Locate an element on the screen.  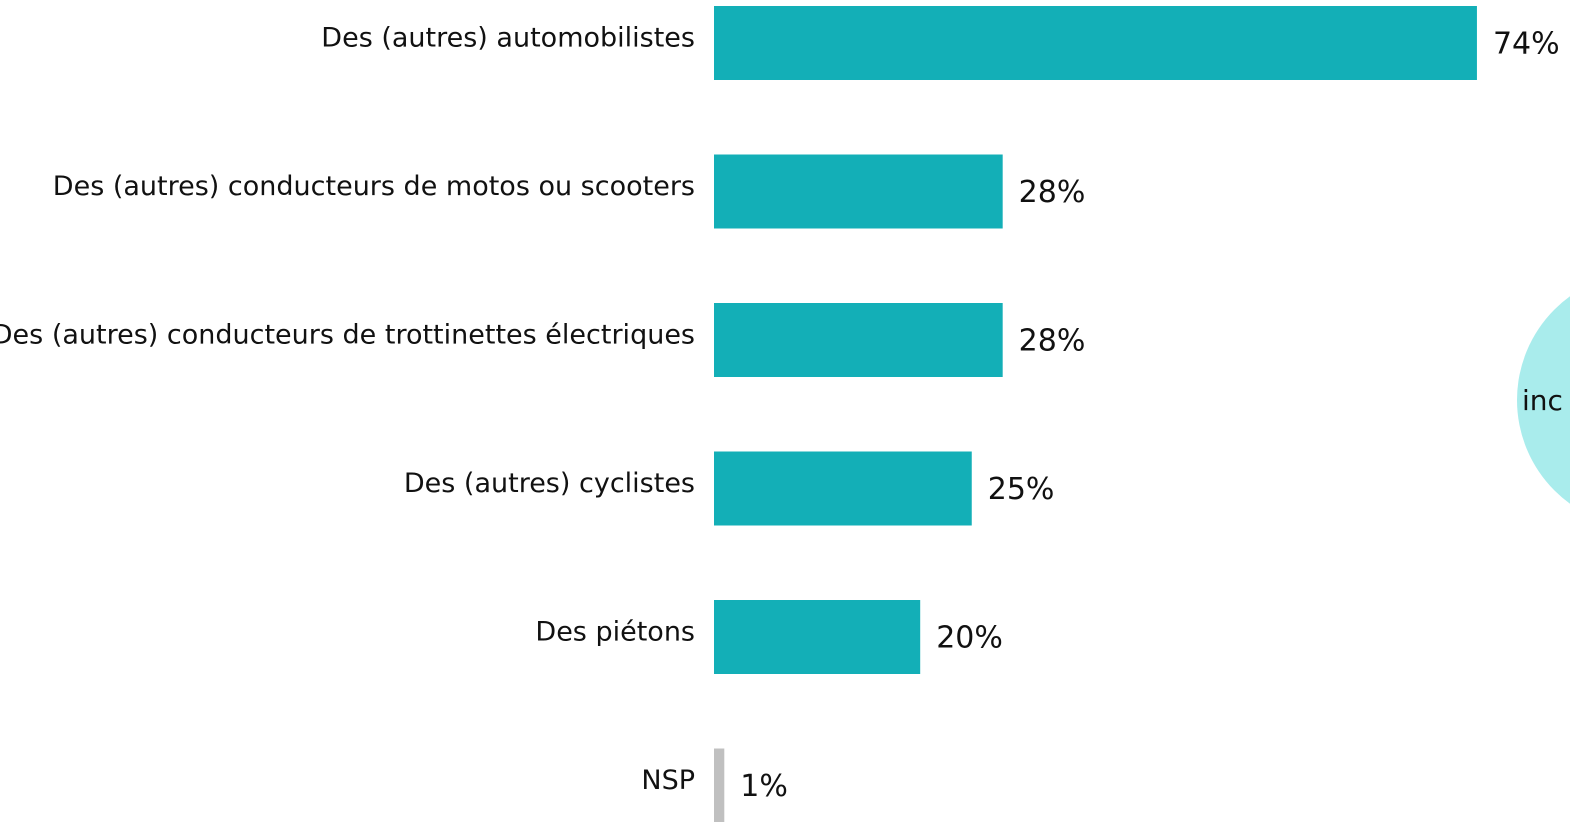
annotation: inc is located at coordinates (1542, 400).